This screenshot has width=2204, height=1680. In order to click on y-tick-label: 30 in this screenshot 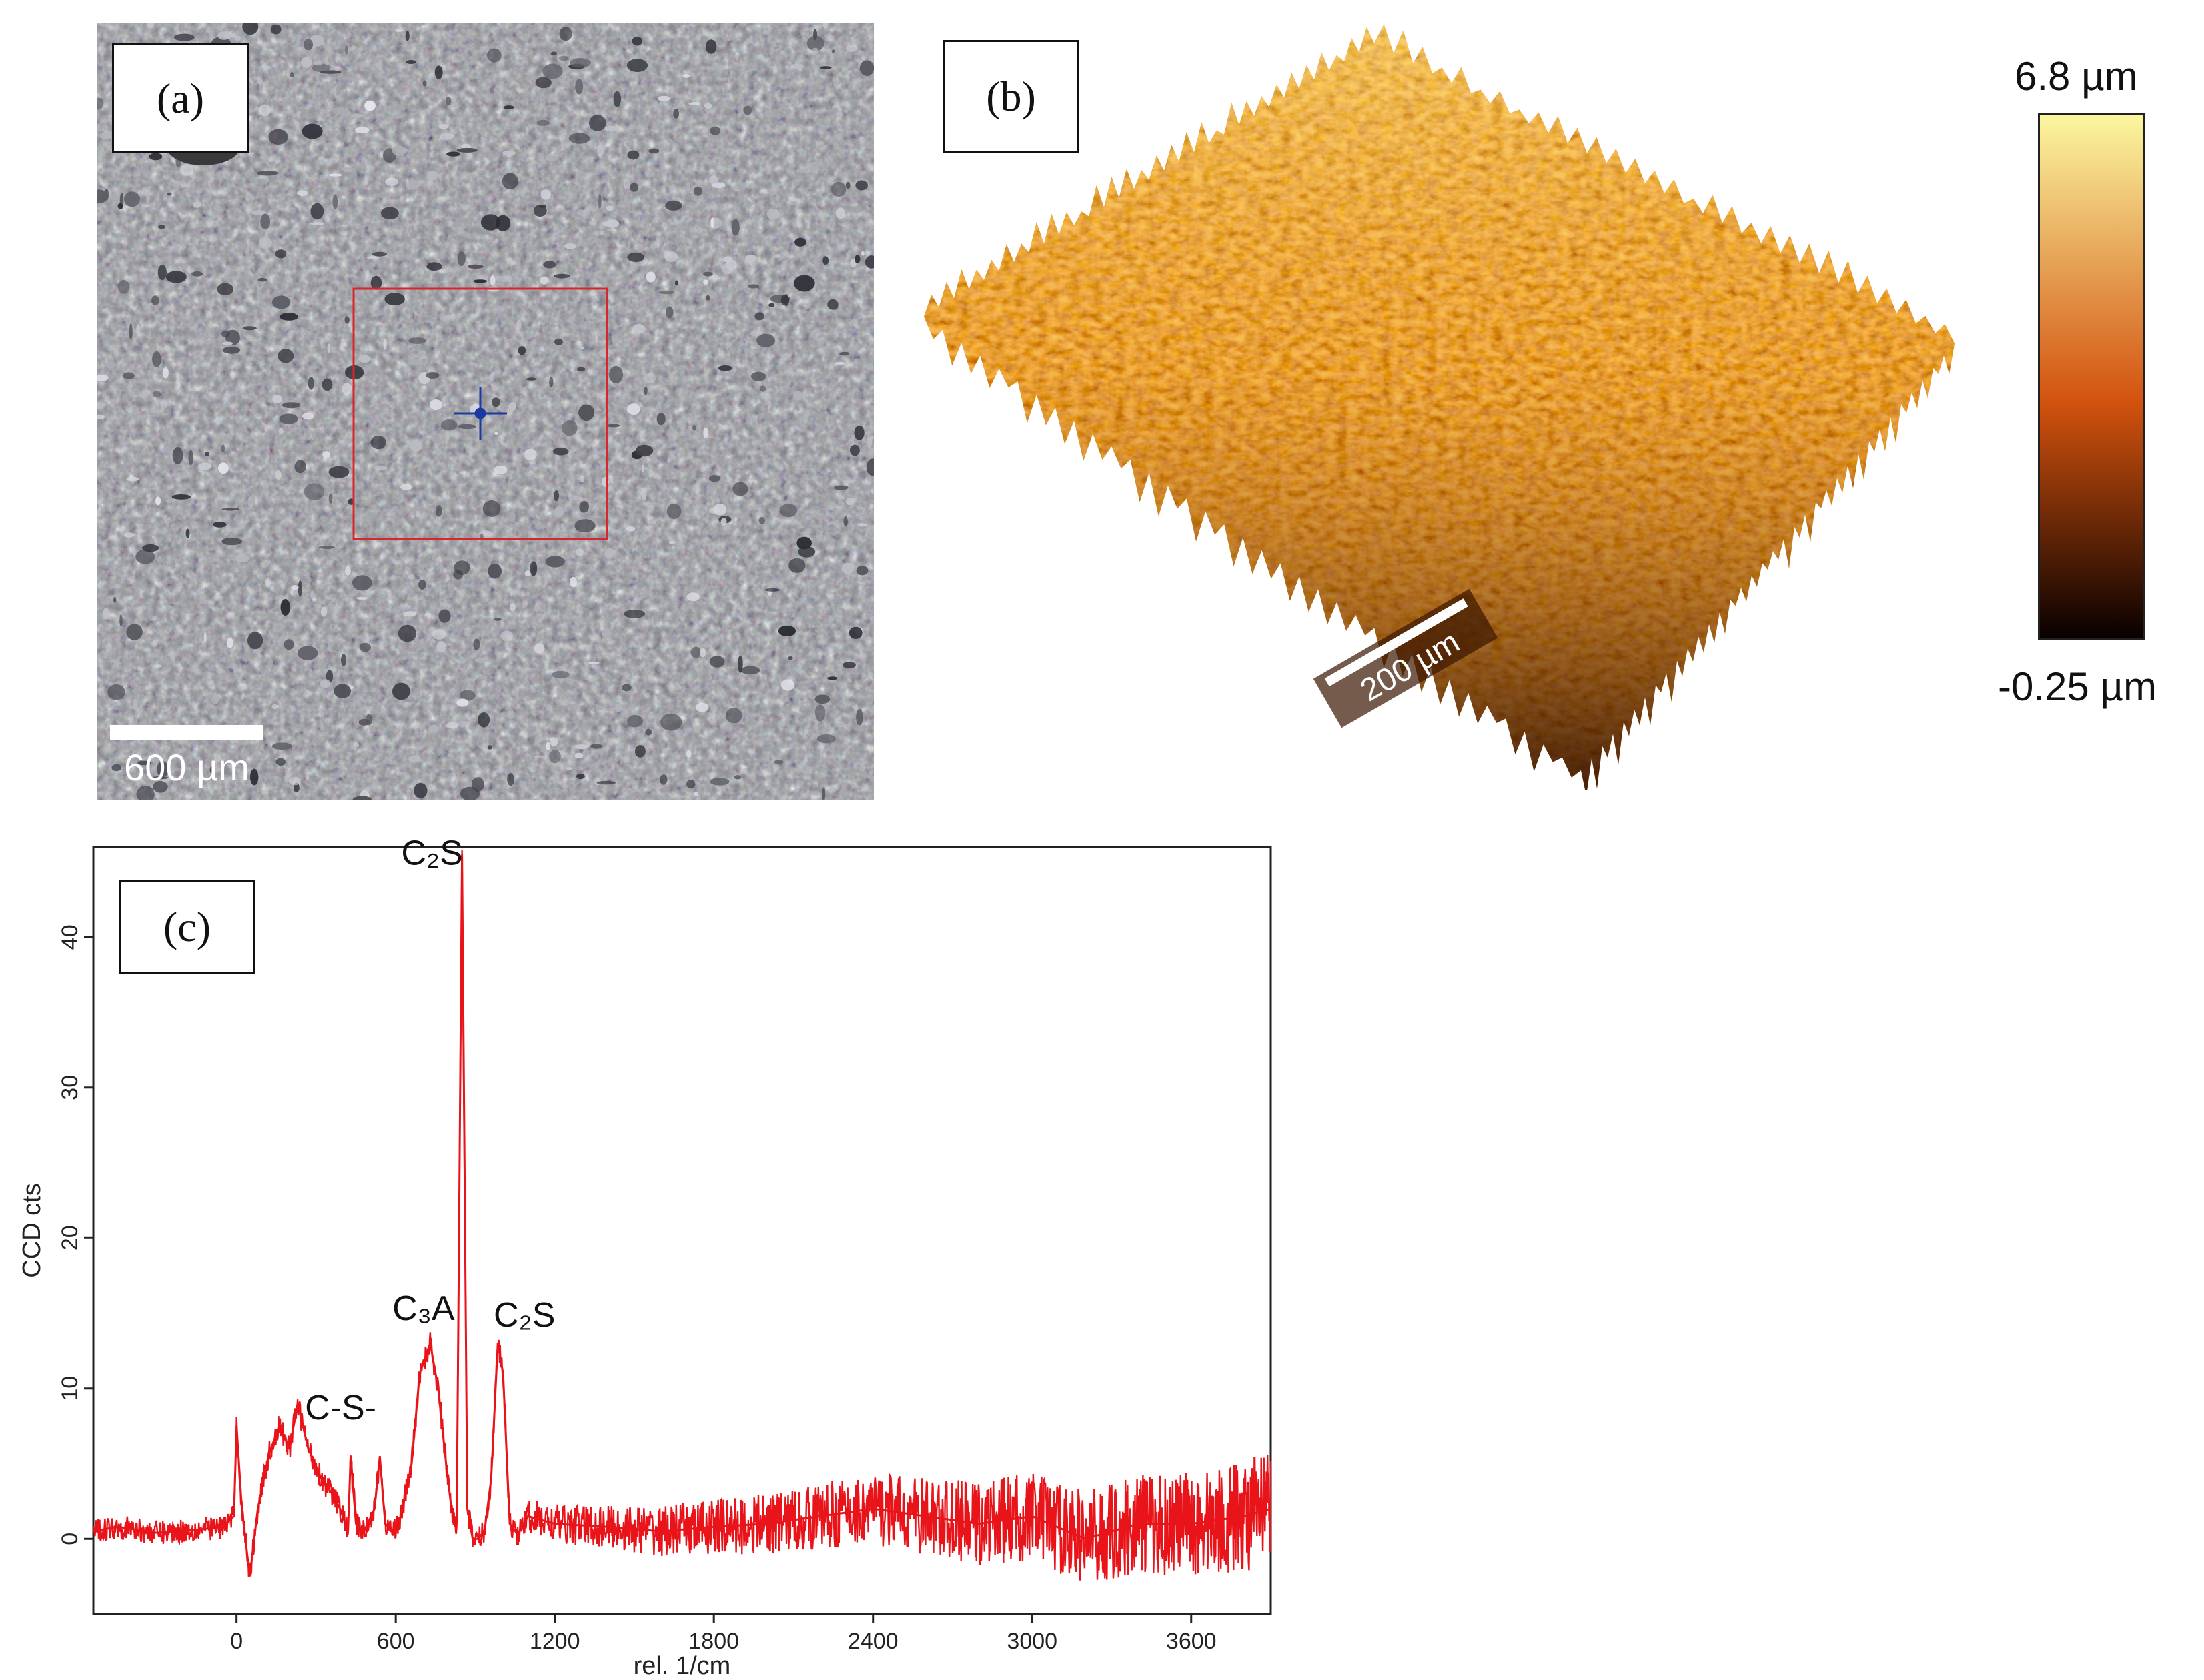, I will do `click(70, 1087)`.